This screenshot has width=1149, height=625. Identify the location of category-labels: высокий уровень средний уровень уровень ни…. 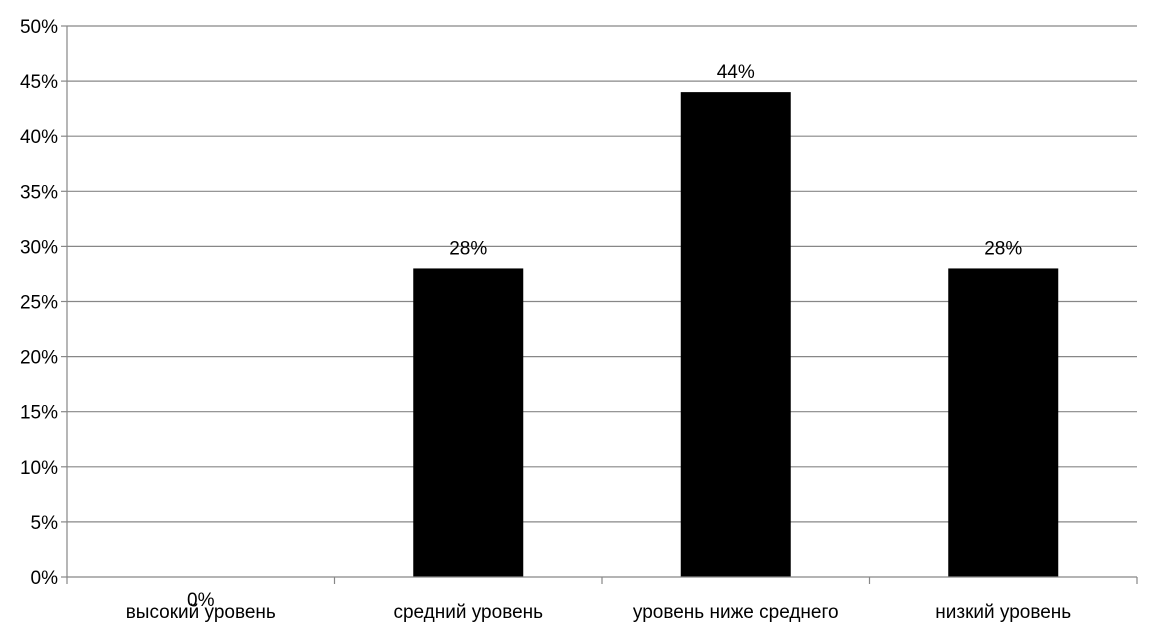
(599, 612).